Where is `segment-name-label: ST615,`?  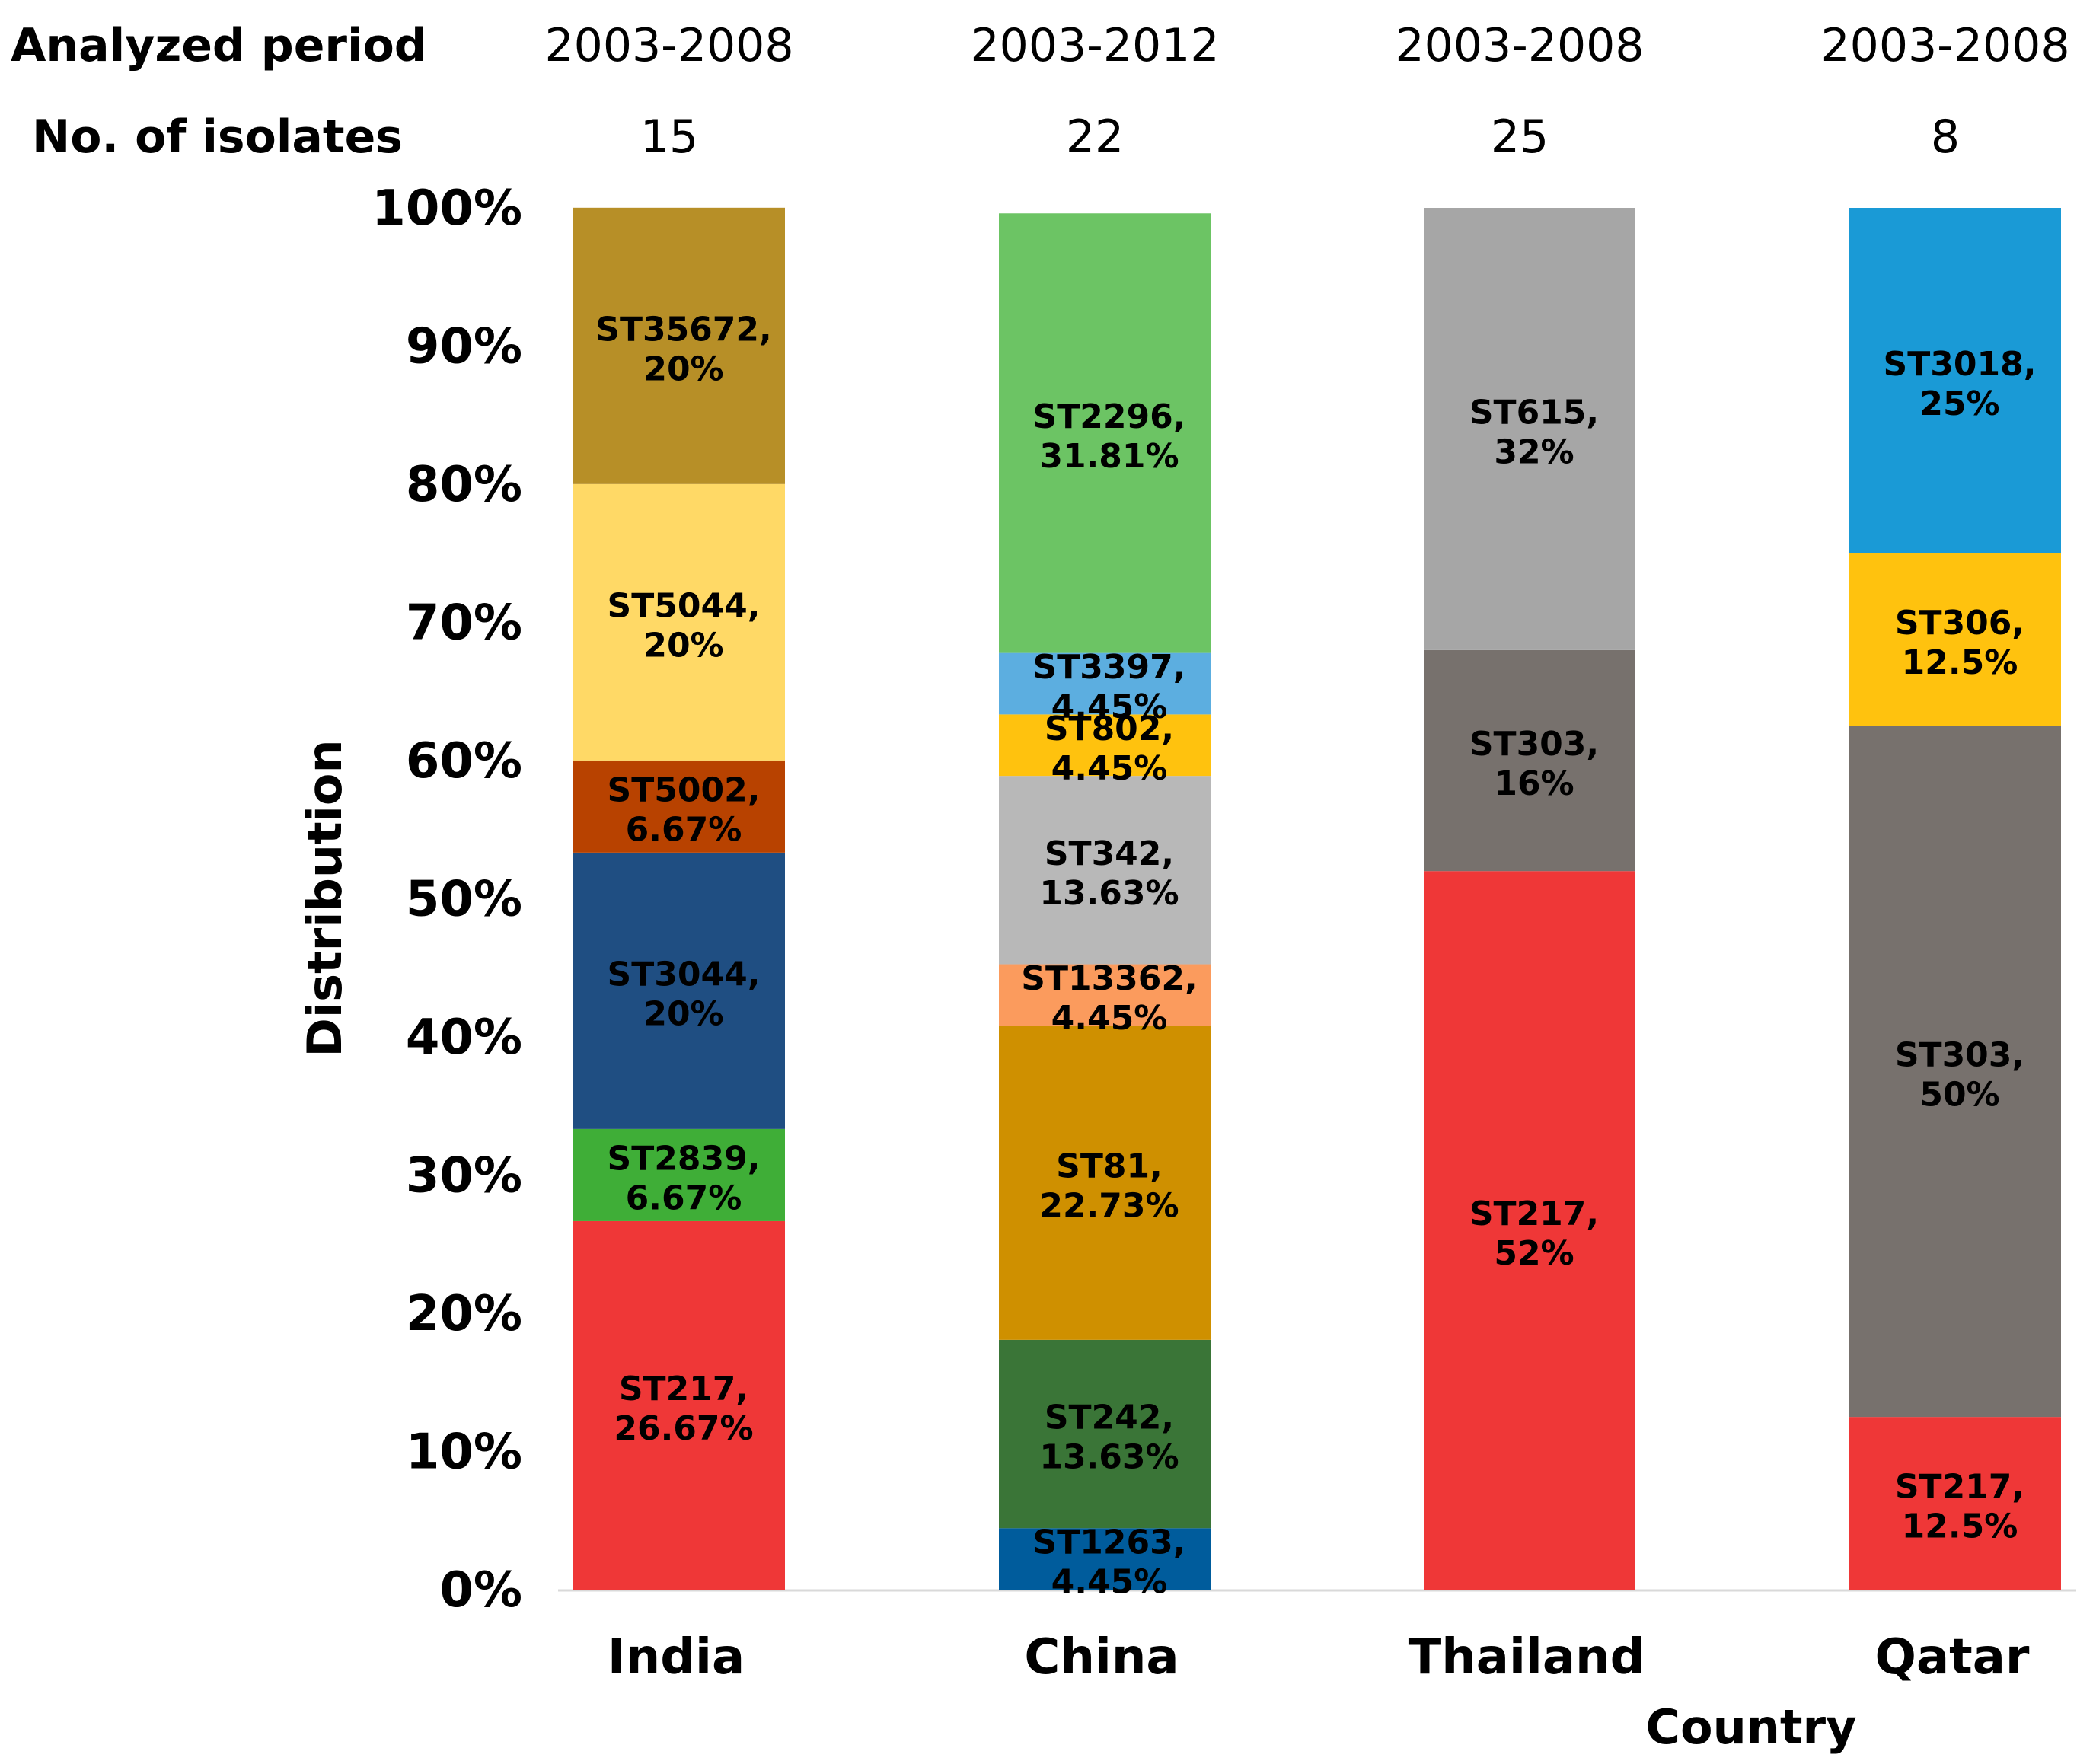 segment-name-label: ST615, is located at coordinates (1534, 412).